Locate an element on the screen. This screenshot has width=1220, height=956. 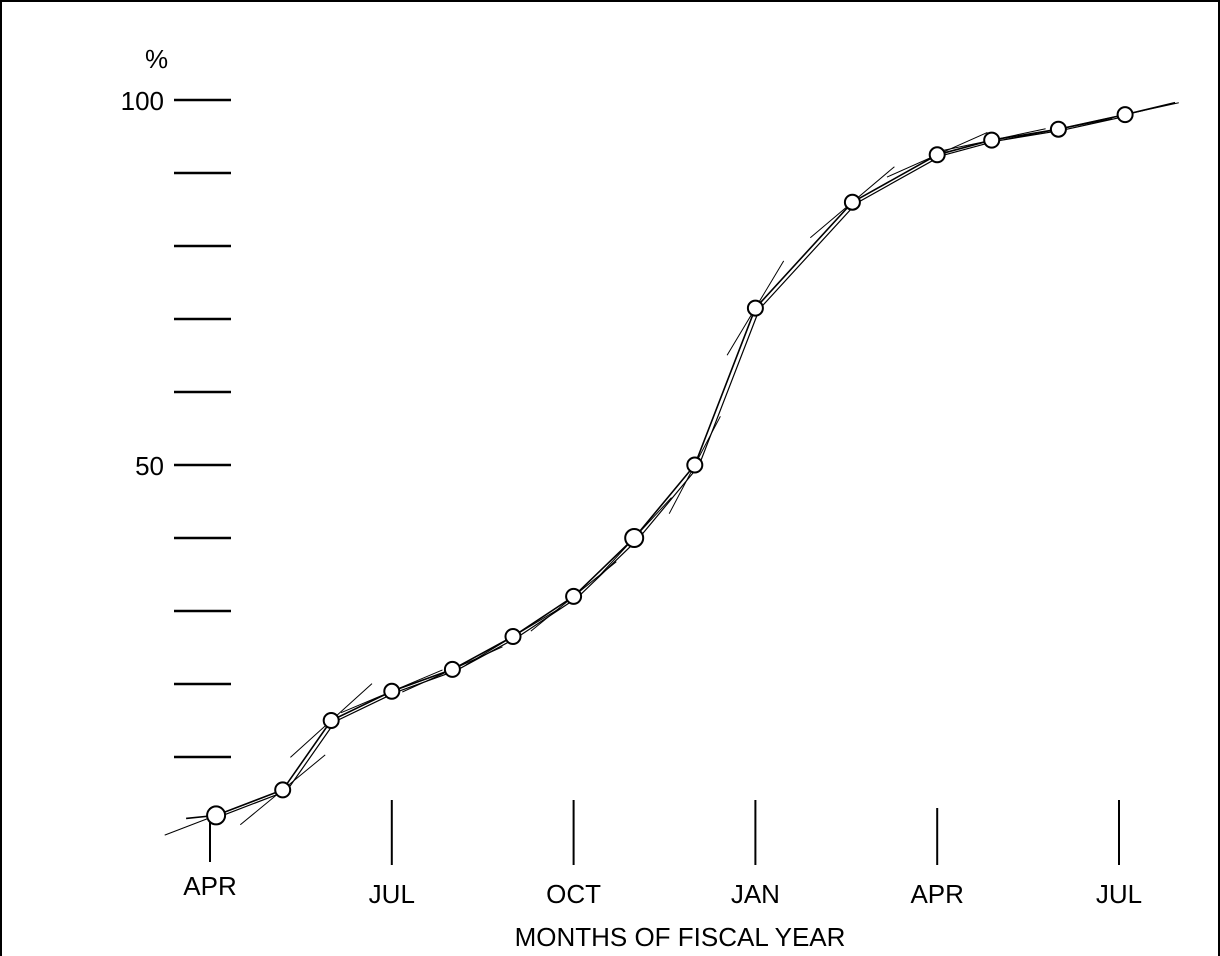
y-tick-label: 100 is located at coordinates (142, 101).